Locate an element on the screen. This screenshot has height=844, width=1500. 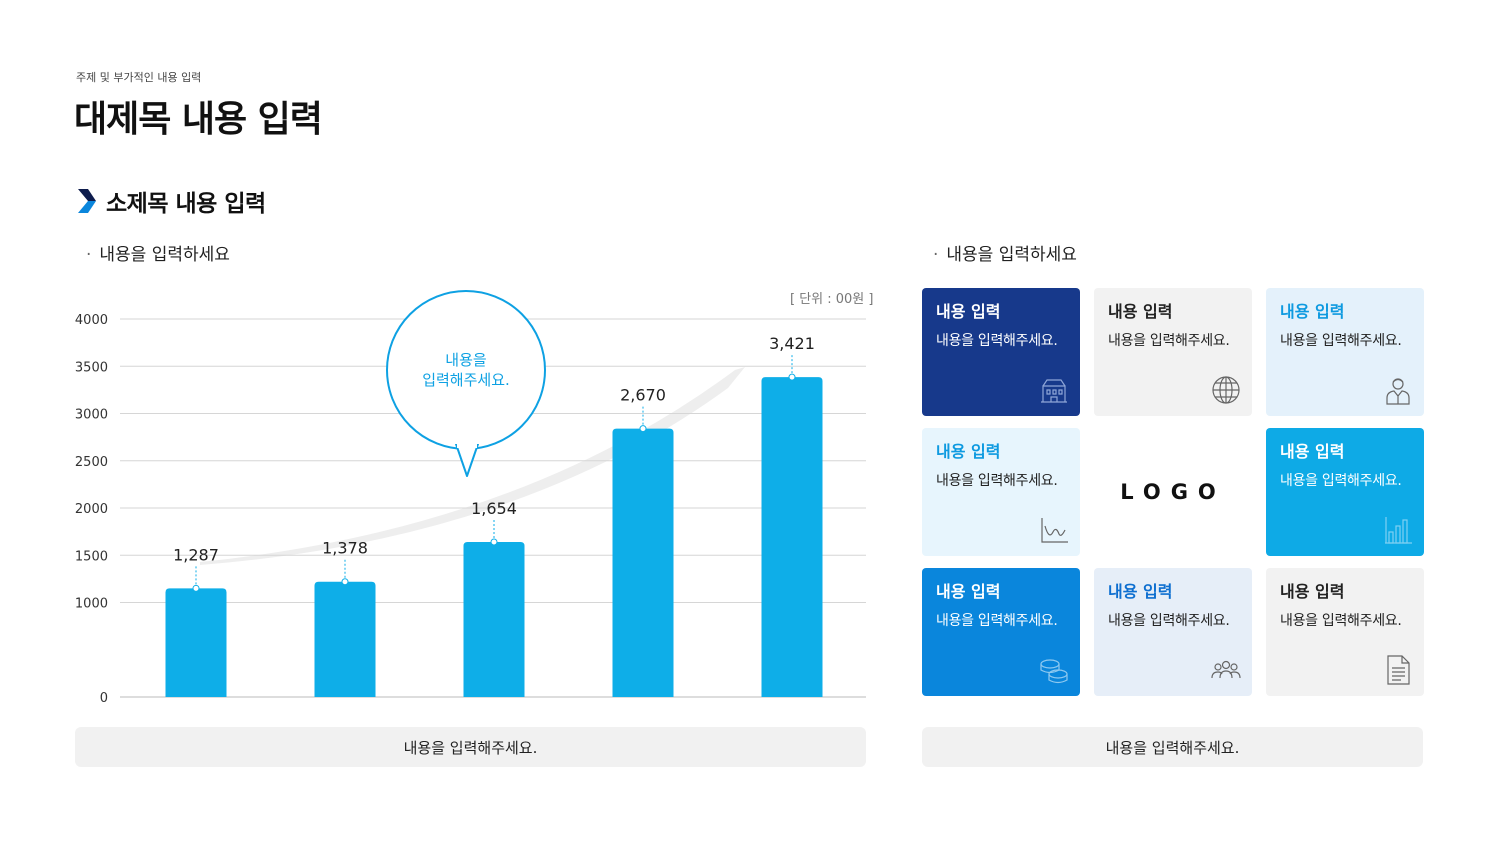
globe-icon is located at coordinates (1226, 390).